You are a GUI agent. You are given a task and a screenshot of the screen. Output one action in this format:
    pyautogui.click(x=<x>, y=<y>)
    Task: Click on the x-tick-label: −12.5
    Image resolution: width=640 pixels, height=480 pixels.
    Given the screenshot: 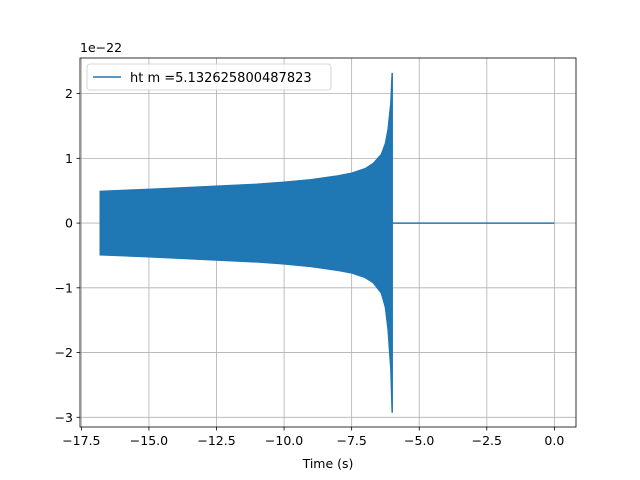 What is the action you would take?
    pyautogui.click(x=216, y=440)
    